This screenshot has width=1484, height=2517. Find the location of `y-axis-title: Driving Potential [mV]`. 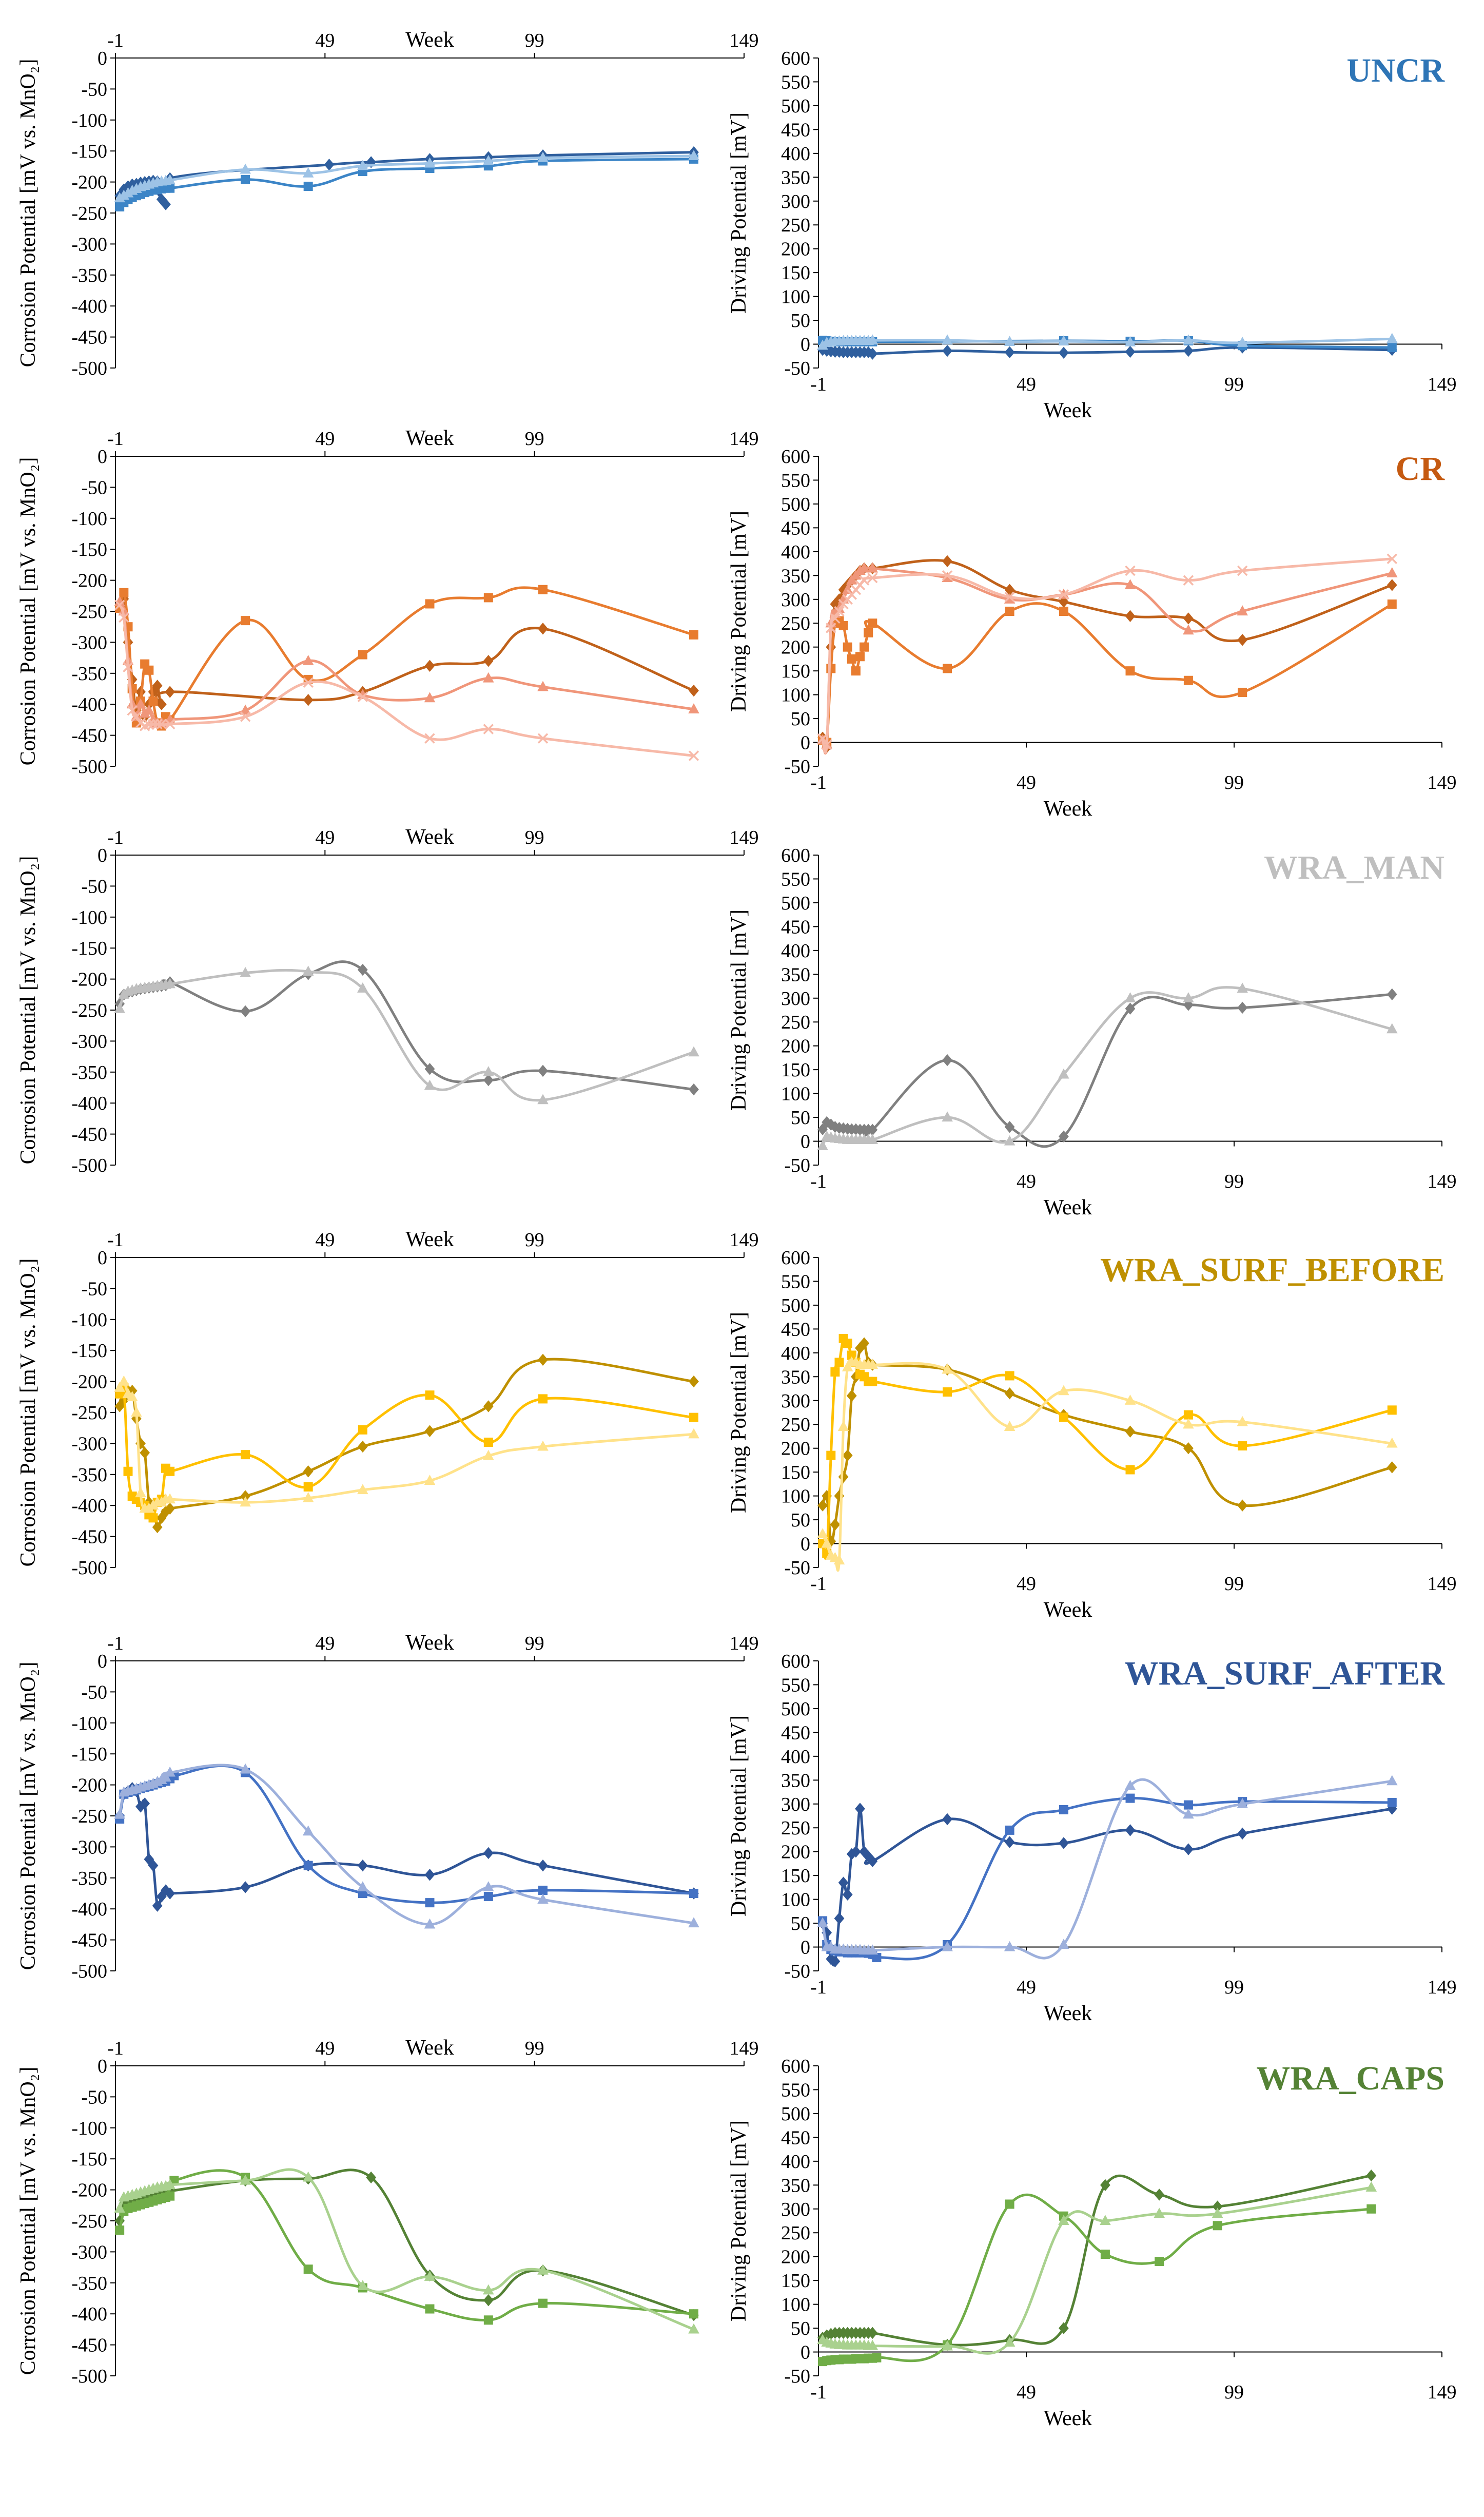

y-axis-title: Driving Potential [mV] is located at coordinates (739, 1815).